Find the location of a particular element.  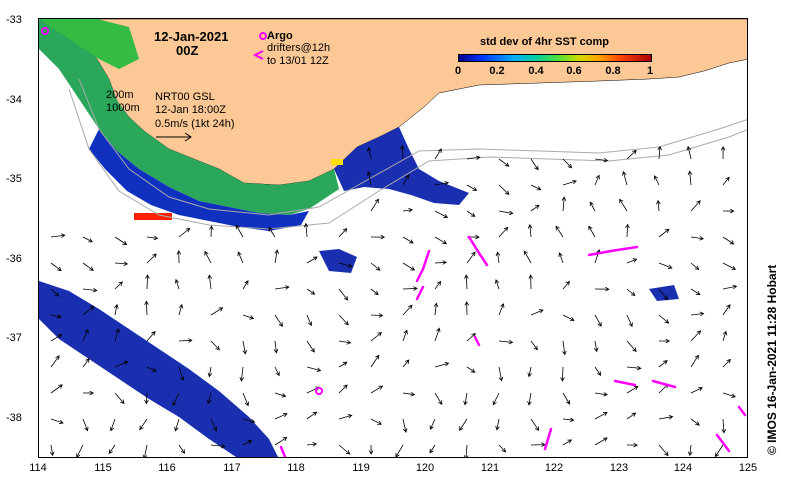

map-date-title: 12-Jan-2021 is located at coordinates (191, 36).